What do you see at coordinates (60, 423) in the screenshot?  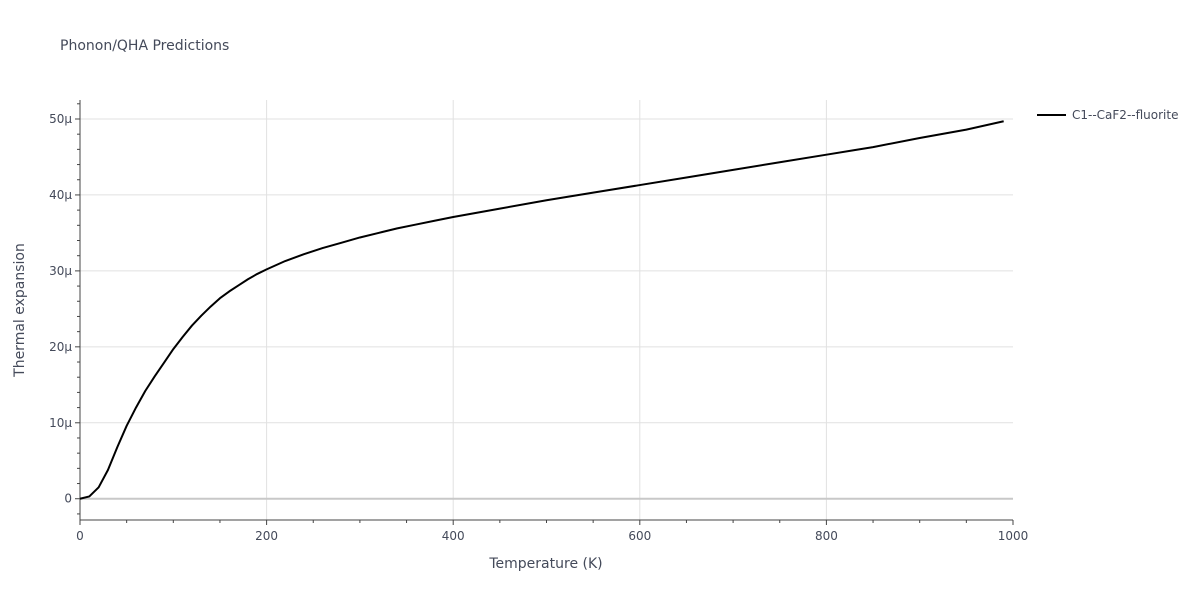 I see `y-tick-label: 10µ` at bounding box center [60, 423].